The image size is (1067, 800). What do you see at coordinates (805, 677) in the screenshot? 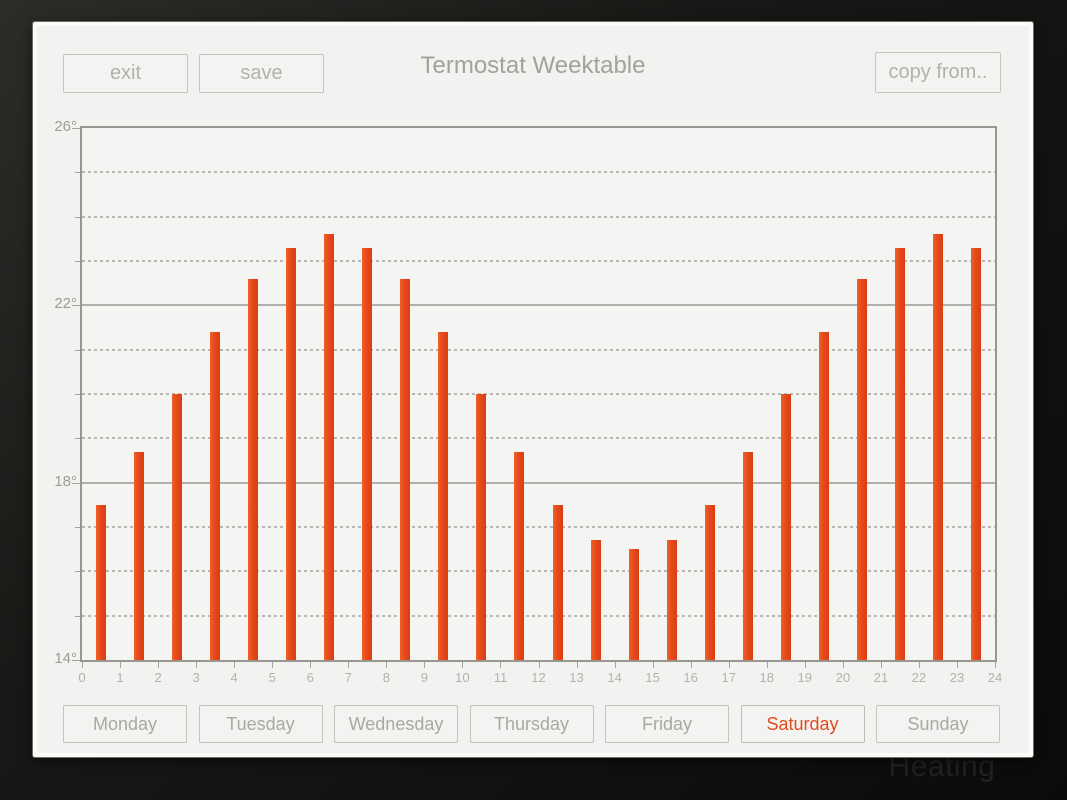
I see `x-axis-label-19: 19` at bounding box center [805, 677].